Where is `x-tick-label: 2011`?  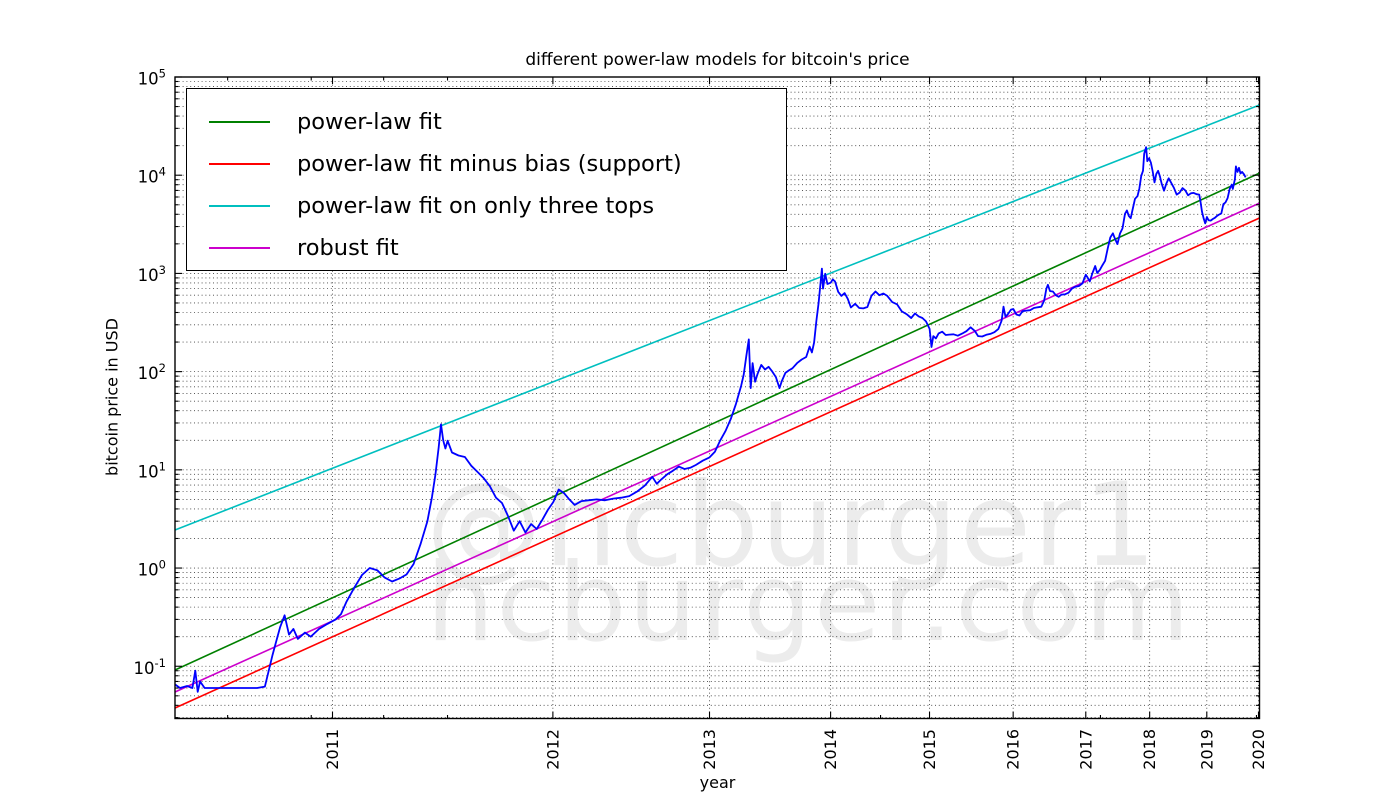
x-tick-label: 2011 is located at coordinates (332, 749).